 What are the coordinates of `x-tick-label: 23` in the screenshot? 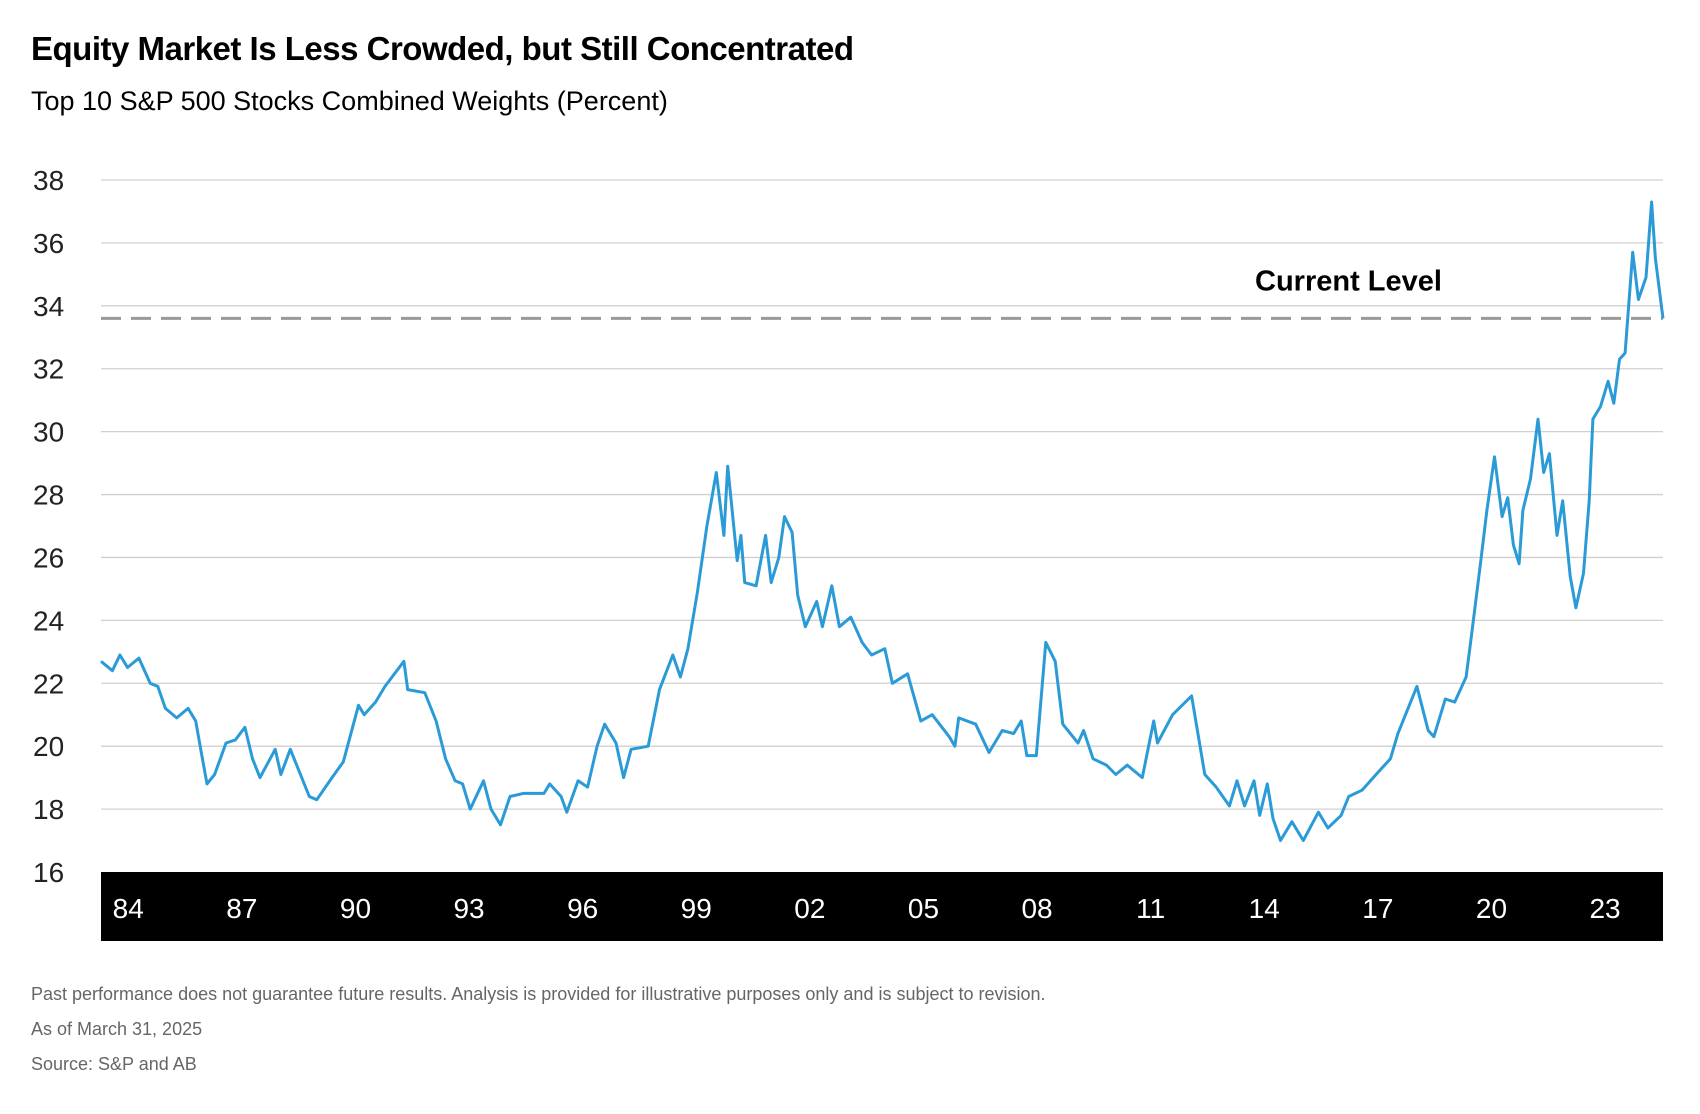 It's located at (1604, 908).